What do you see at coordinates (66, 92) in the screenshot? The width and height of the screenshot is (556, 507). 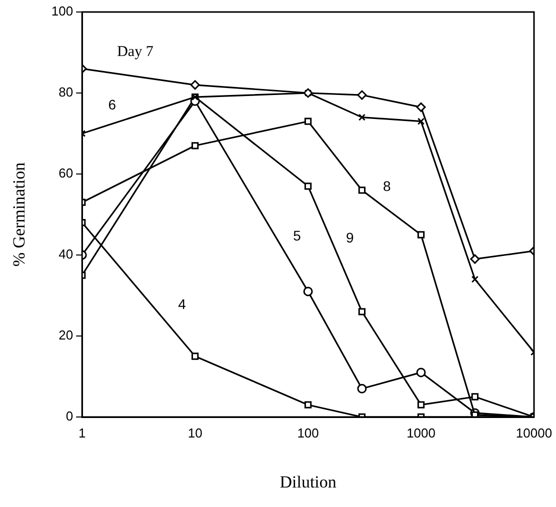 I see `y-tick-label: 80` at bounding box center [66, 92].